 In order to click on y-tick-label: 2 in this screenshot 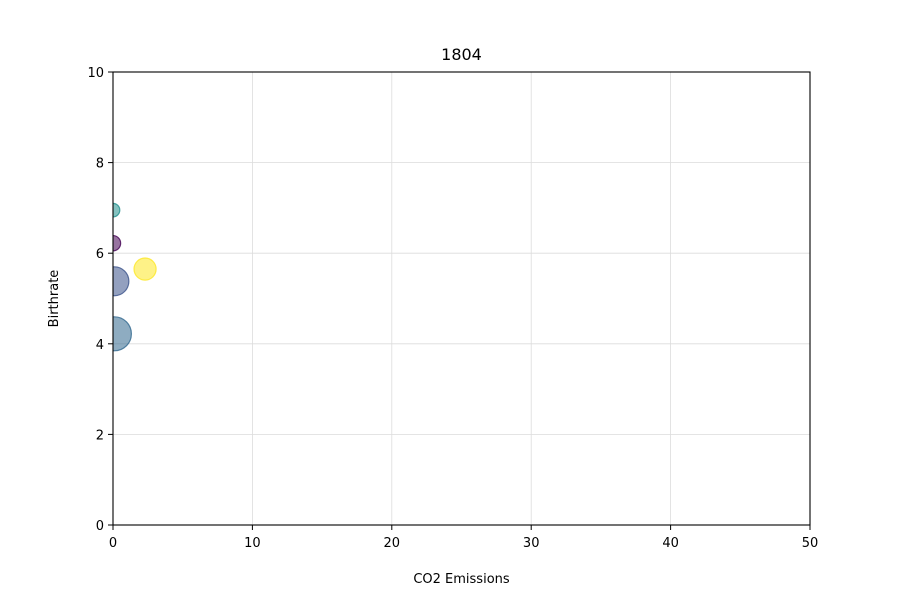, I will do `click(100, 435)`.